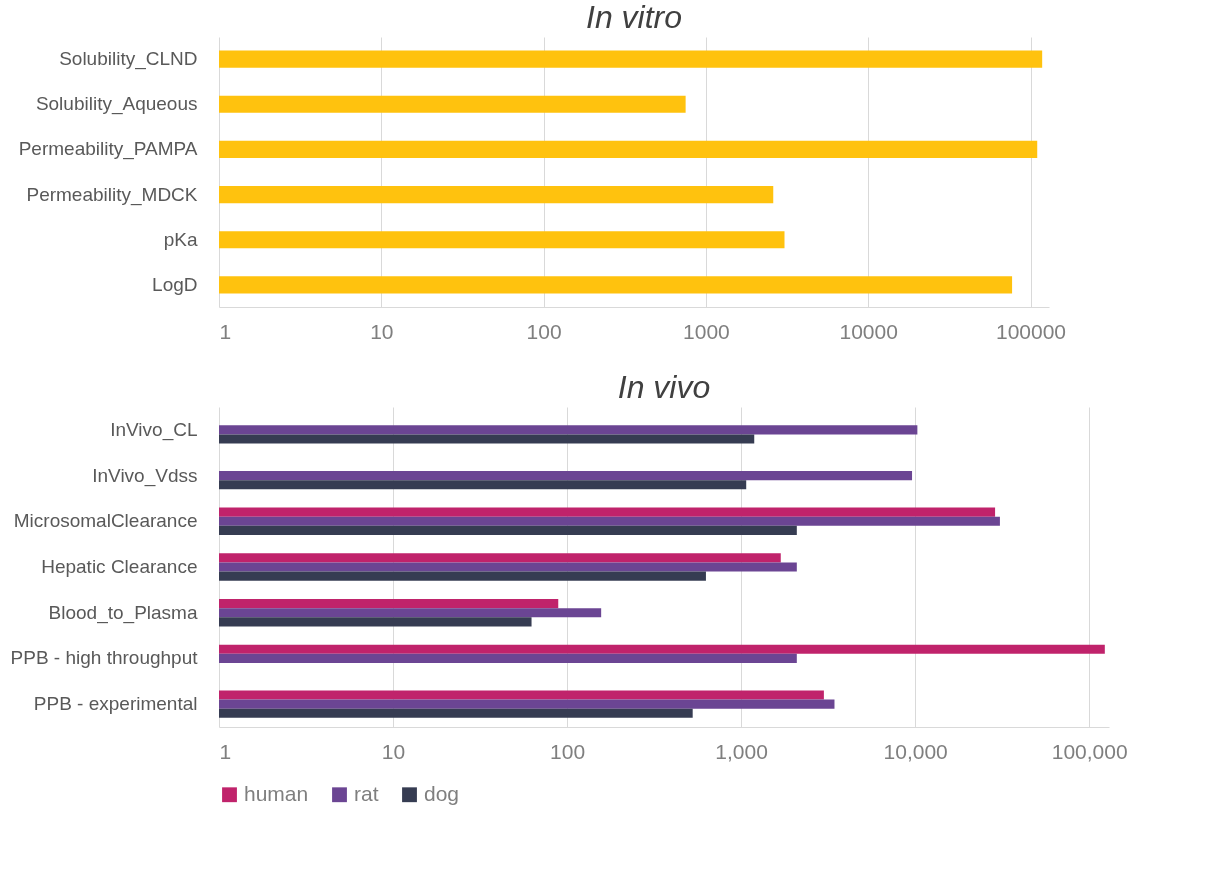 The height and width of the screenshot is (884, 1225). I want to click on x-tick-label: 10,000, so click(915, 751).